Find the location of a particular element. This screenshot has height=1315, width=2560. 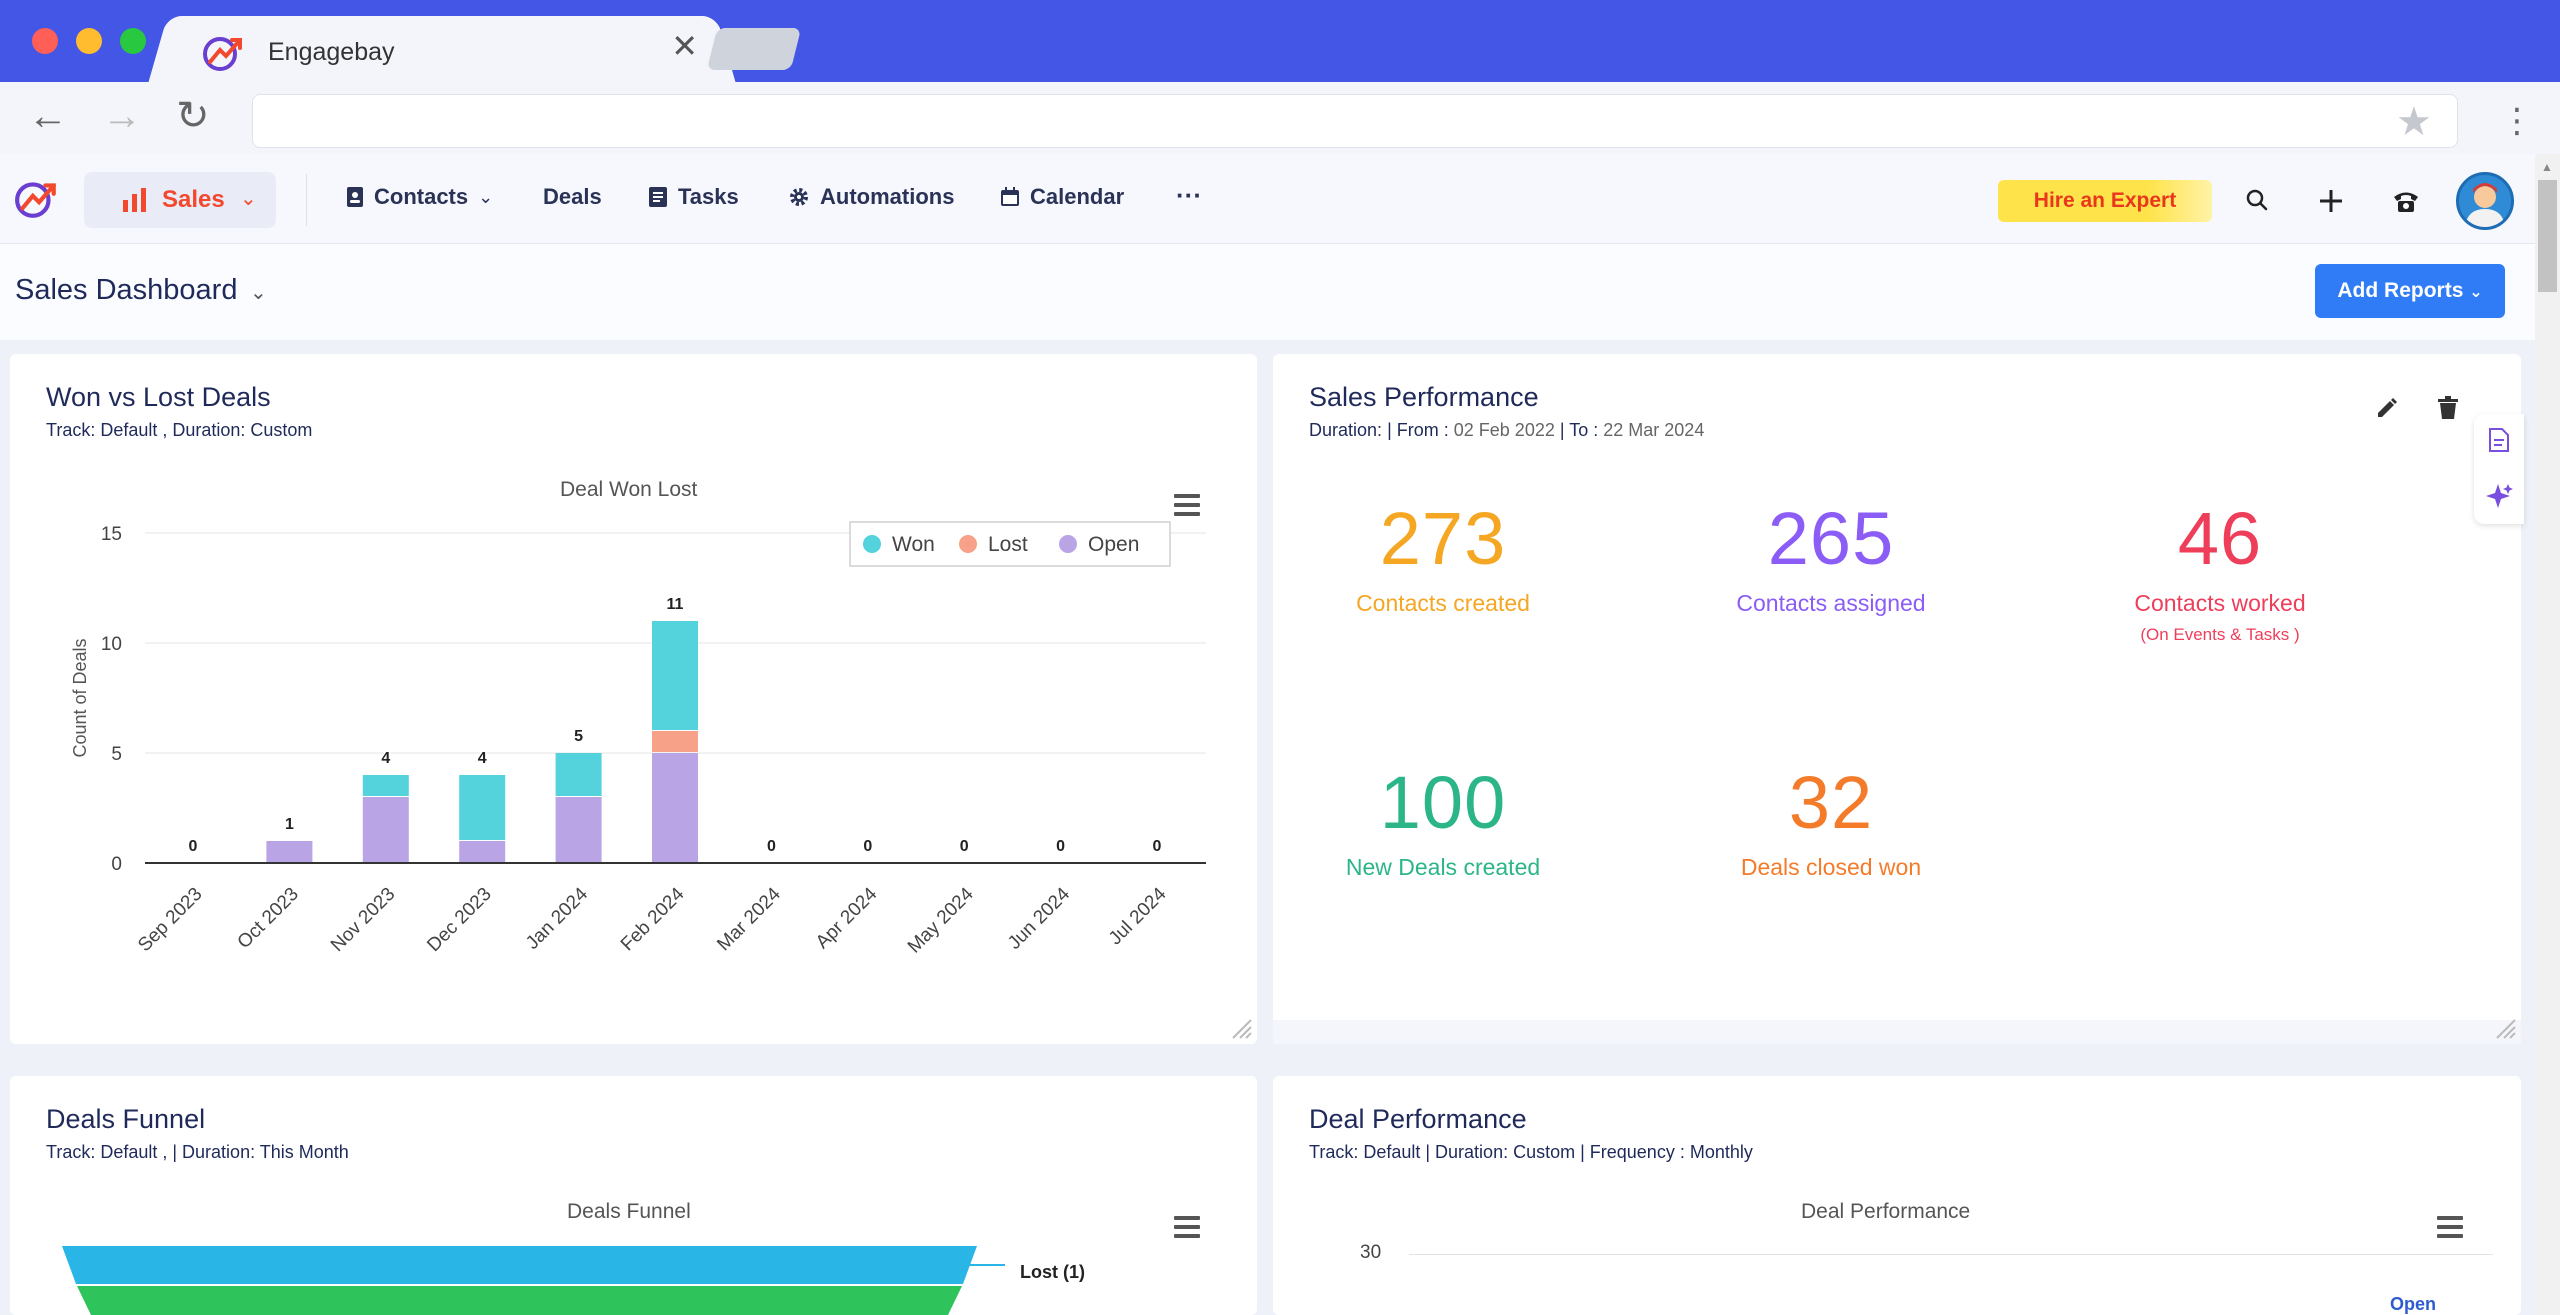

reload-icon: ↻ is located at coordinates (193, 116).